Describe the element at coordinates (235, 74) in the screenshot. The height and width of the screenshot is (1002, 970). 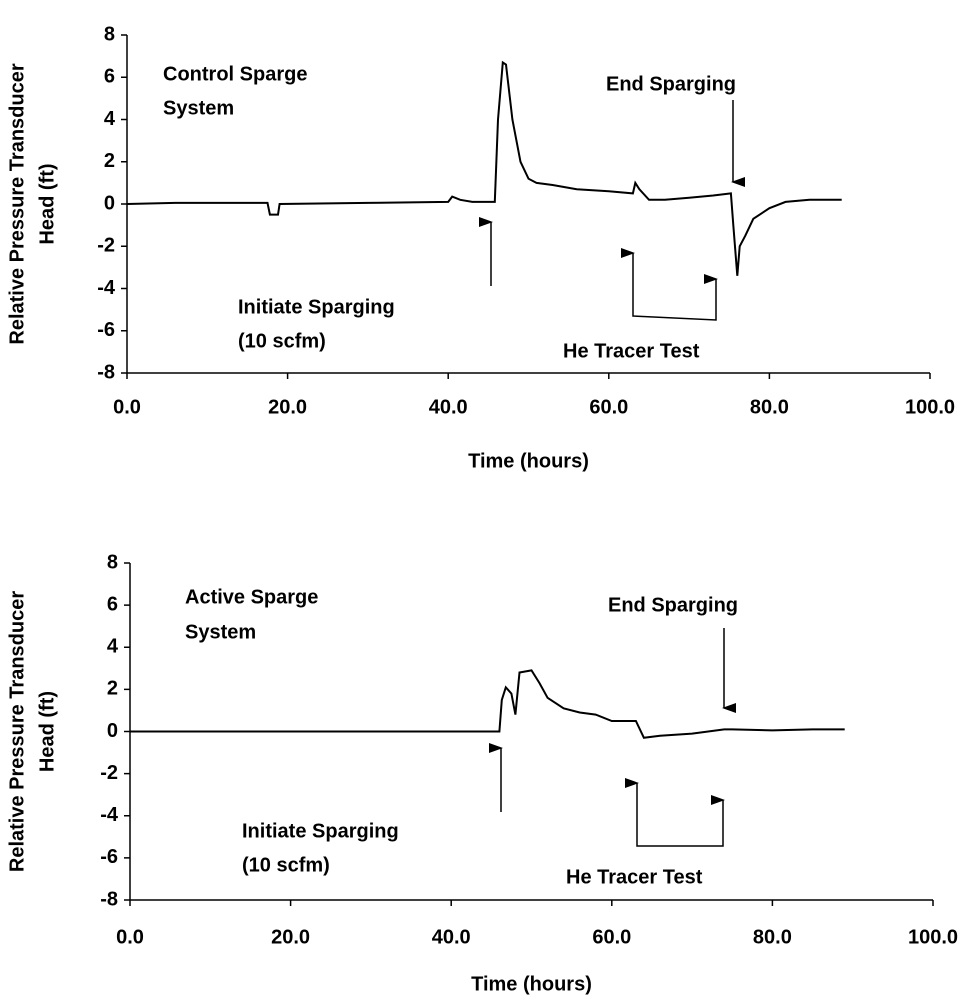
I see `annotation: Control Sparge` at that location.